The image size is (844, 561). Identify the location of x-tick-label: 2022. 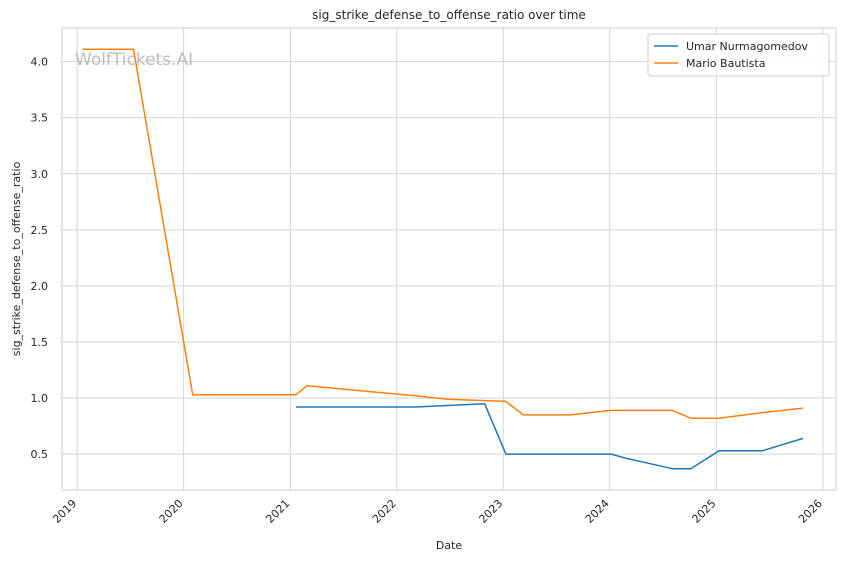
(384, 511).